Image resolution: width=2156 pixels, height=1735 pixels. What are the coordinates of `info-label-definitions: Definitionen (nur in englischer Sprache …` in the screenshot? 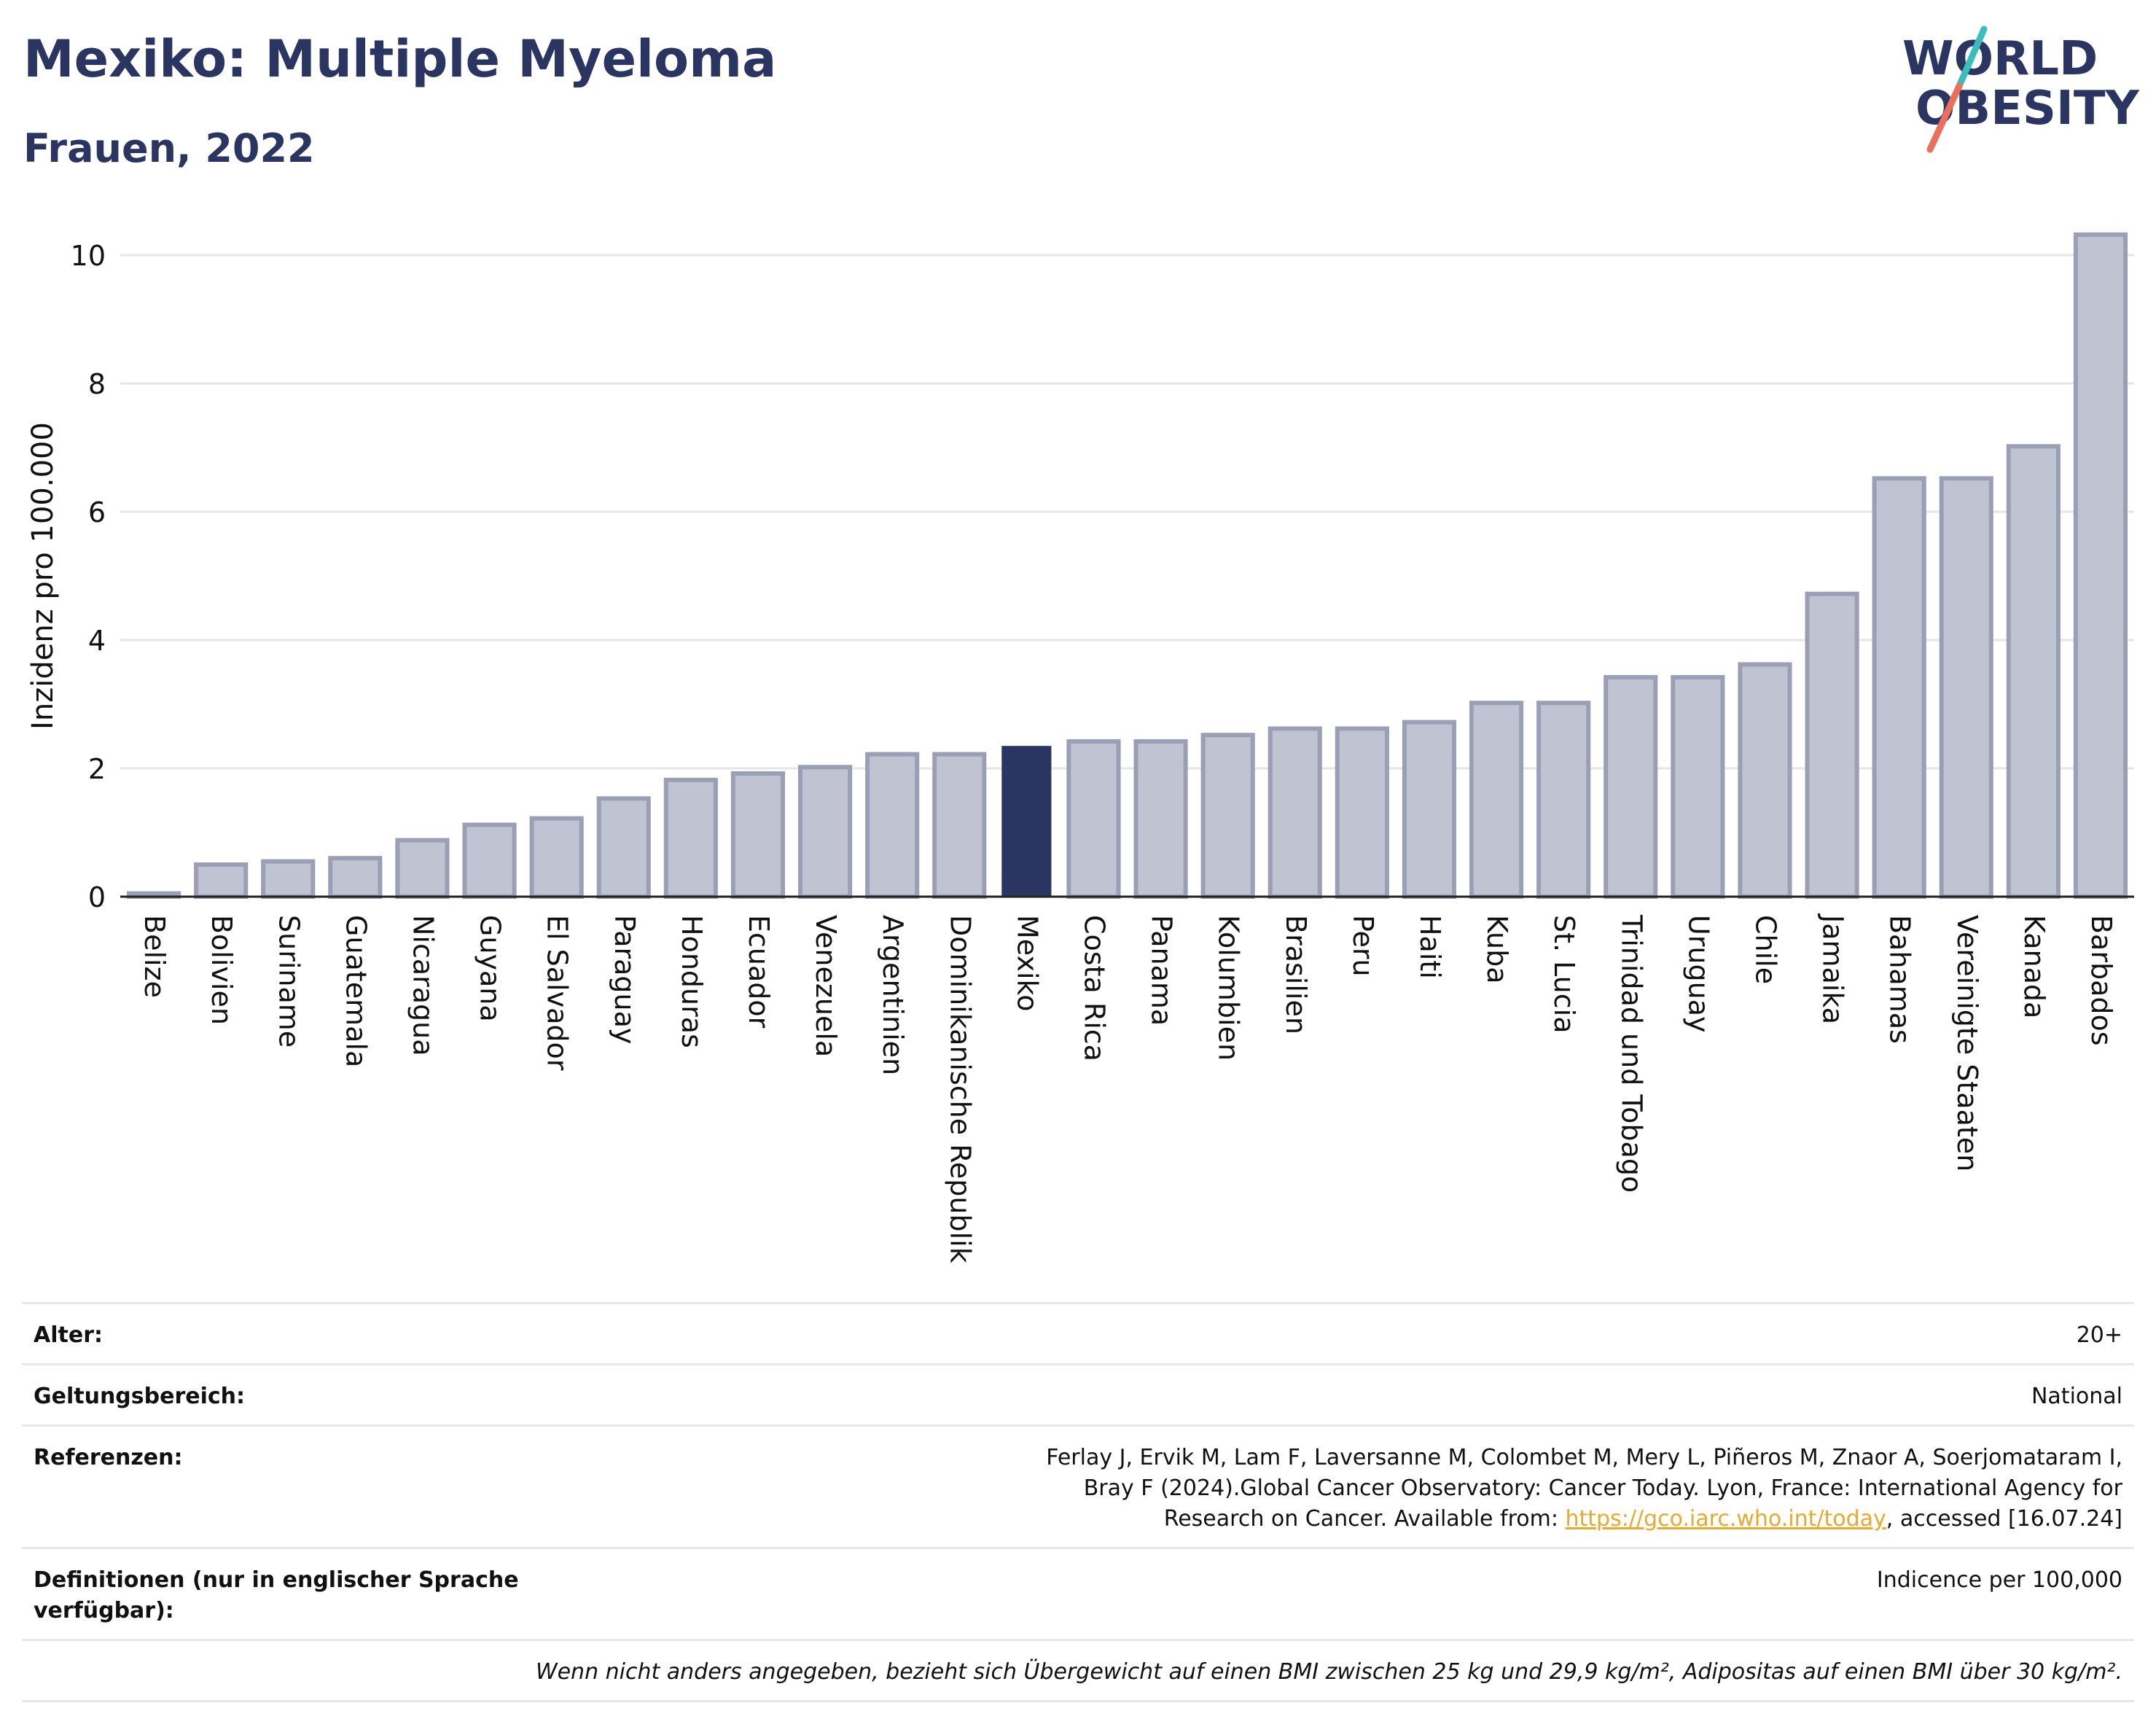 It's located at (277, 1595).